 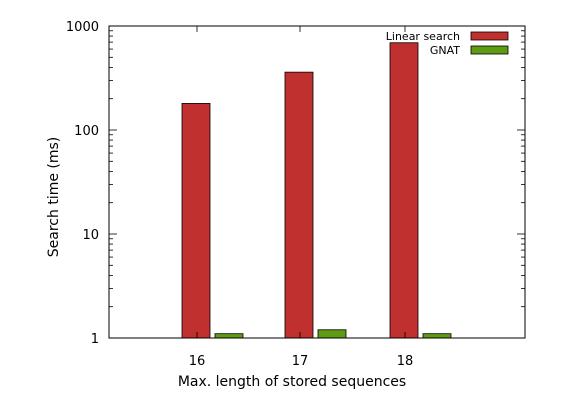 I want to click on y-tick-label: 1000, so click(x=82, y=27).